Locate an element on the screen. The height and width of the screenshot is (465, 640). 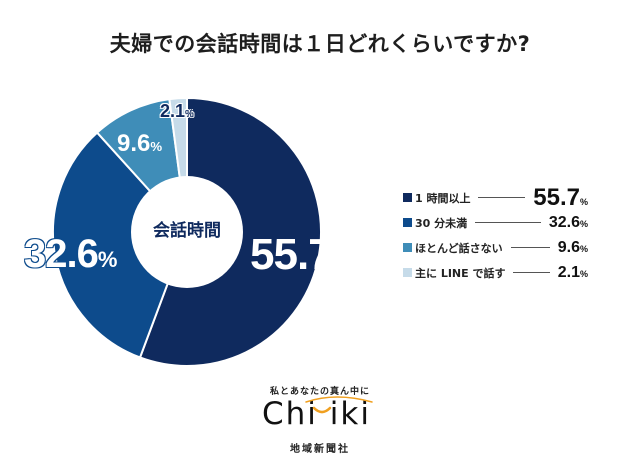
donut-center-label: 会話時間 is located at coordinates (187, 231).